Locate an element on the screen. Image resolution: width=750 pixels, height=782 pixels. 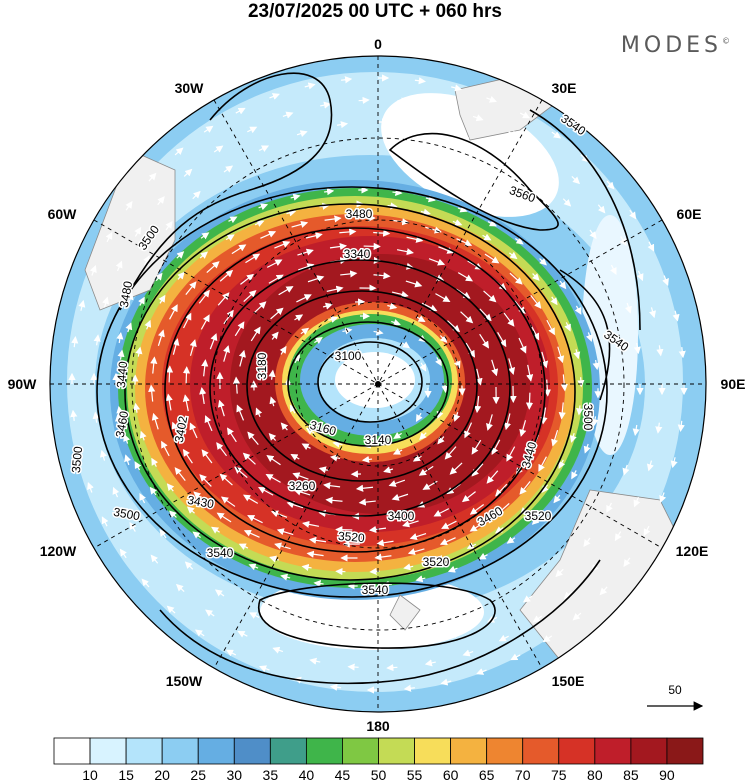
lon-label-60w: 60W is located at coordinates (63, 214).